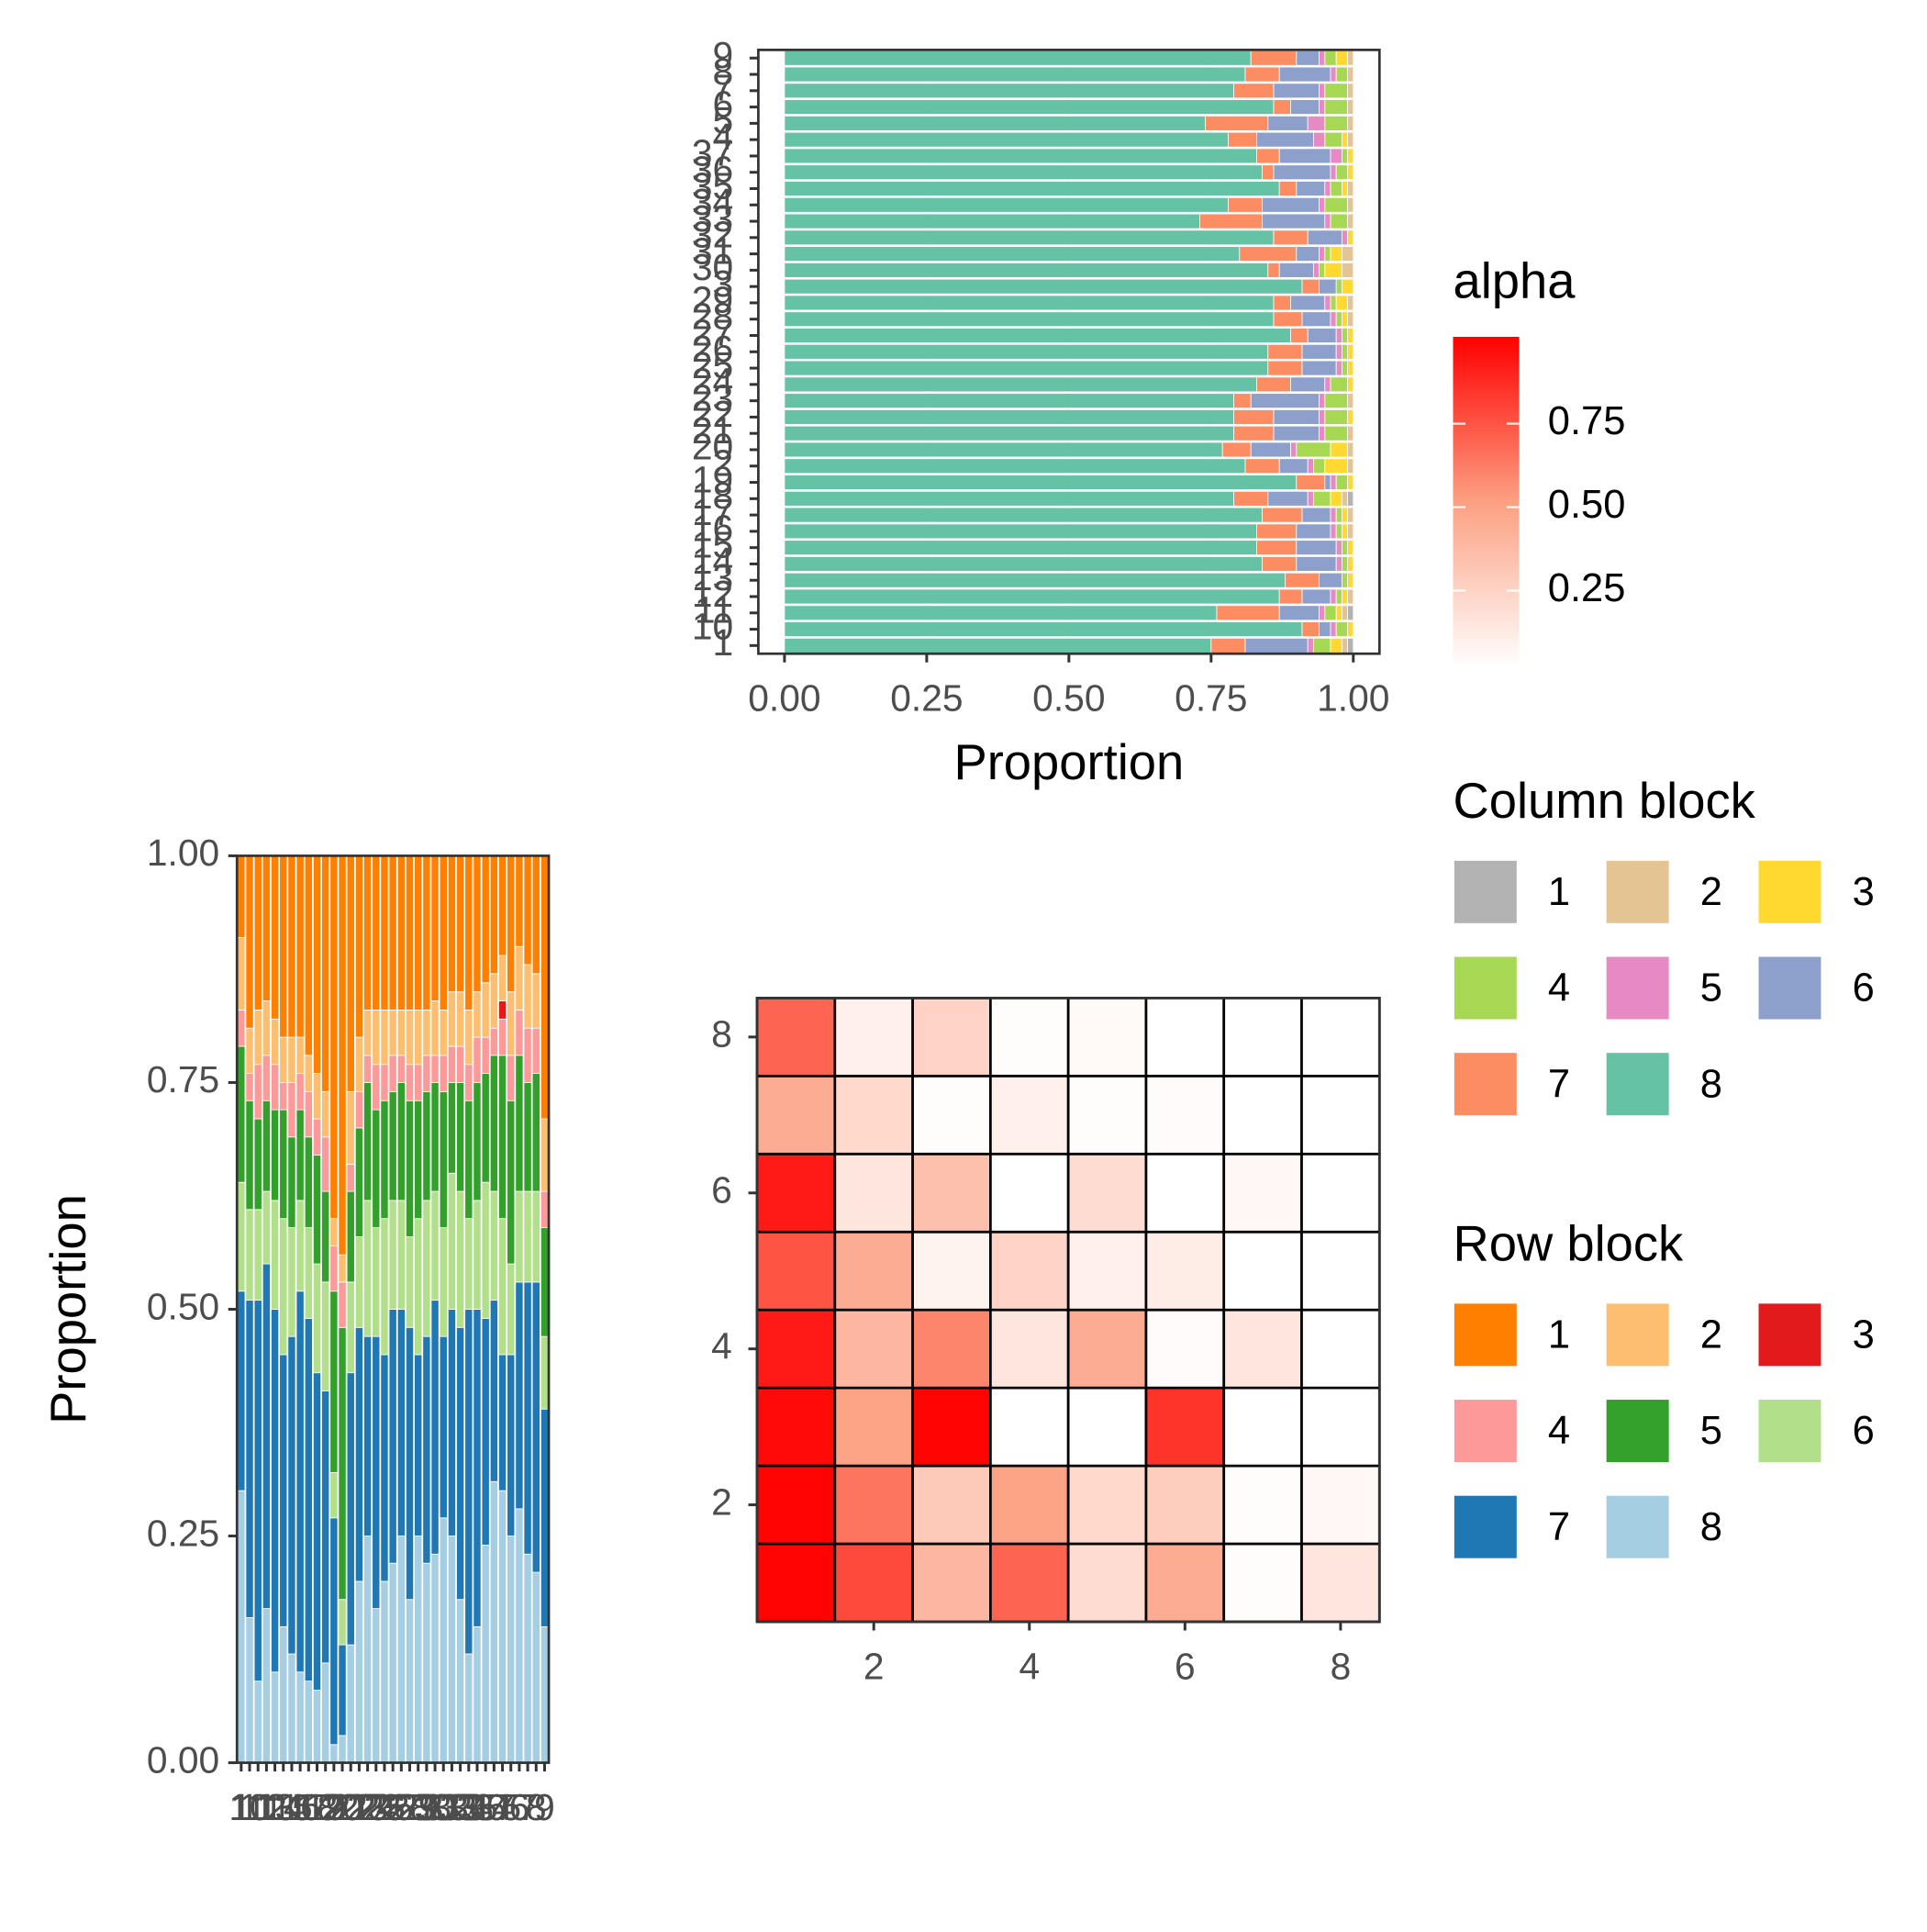 The image size is (1927, 1932). I want to click on y-tick-label: 10, so click(712, 626).